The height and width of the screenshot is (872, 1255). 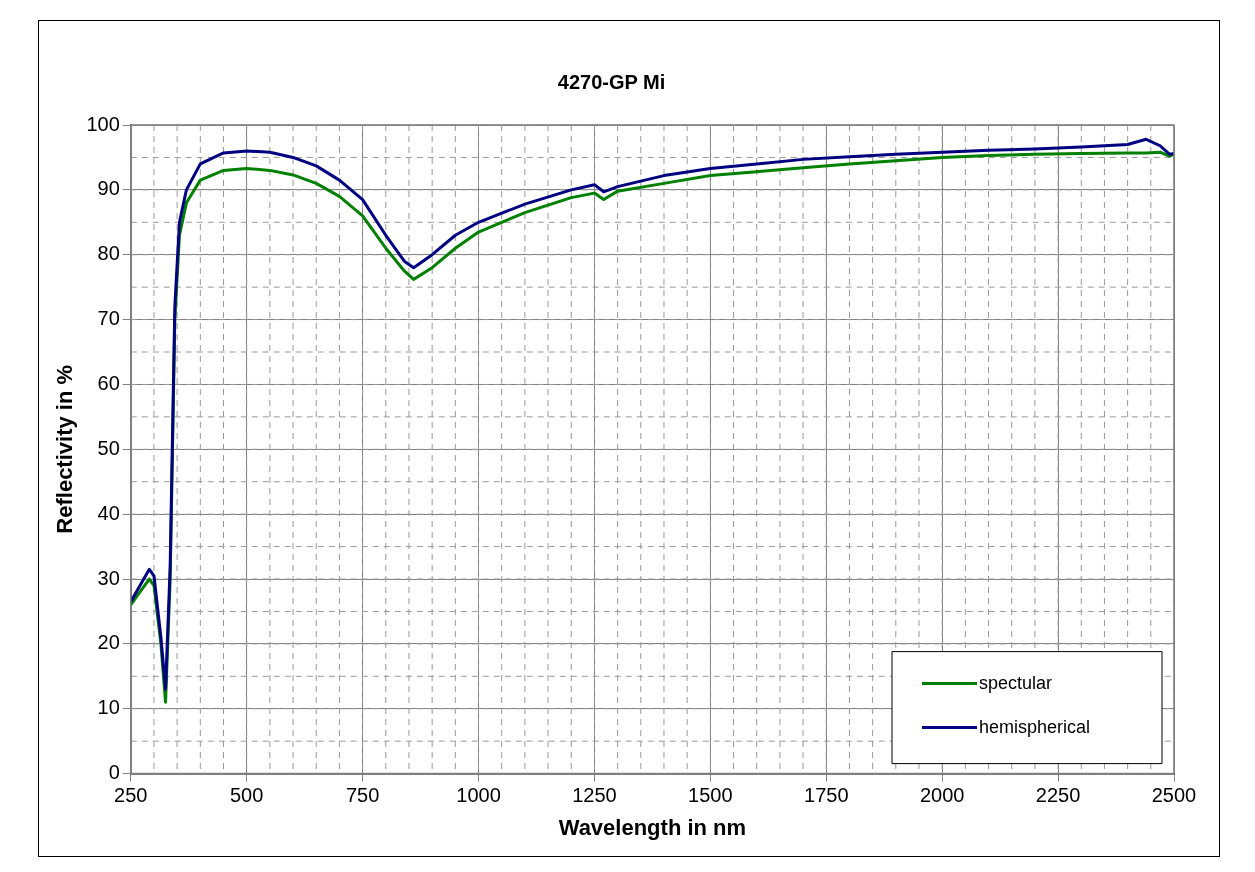 I want to click on x-tick-label: 1250, so click(x=594, y=795).